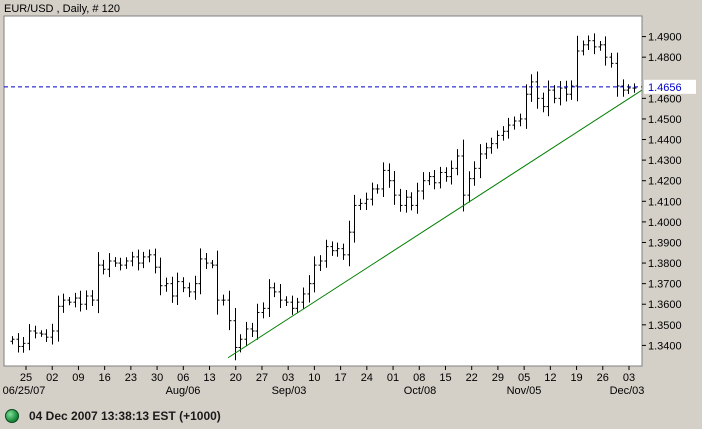 The height and width of the screenshot is (429, 702). I want to click on x-day-label: 02, so click(52, 378).